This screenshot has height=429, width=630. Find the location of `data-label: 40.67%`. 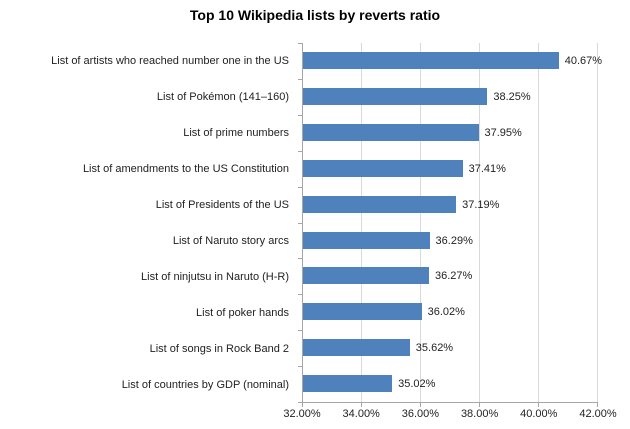

data-label: 40.67% is located at coordinates (583, 61).